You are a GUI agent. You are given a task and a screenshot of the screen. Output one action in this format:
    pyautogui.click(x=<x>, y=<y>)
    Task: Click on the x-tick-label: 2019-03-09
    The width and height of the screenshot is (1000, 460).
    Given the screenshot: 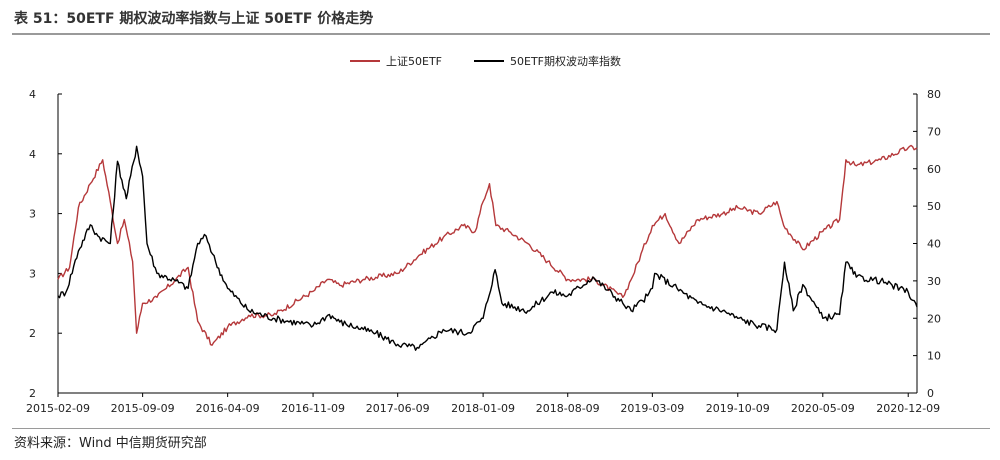 What is the action you would take?
    pyautogui.click(x=652, y=408)
    